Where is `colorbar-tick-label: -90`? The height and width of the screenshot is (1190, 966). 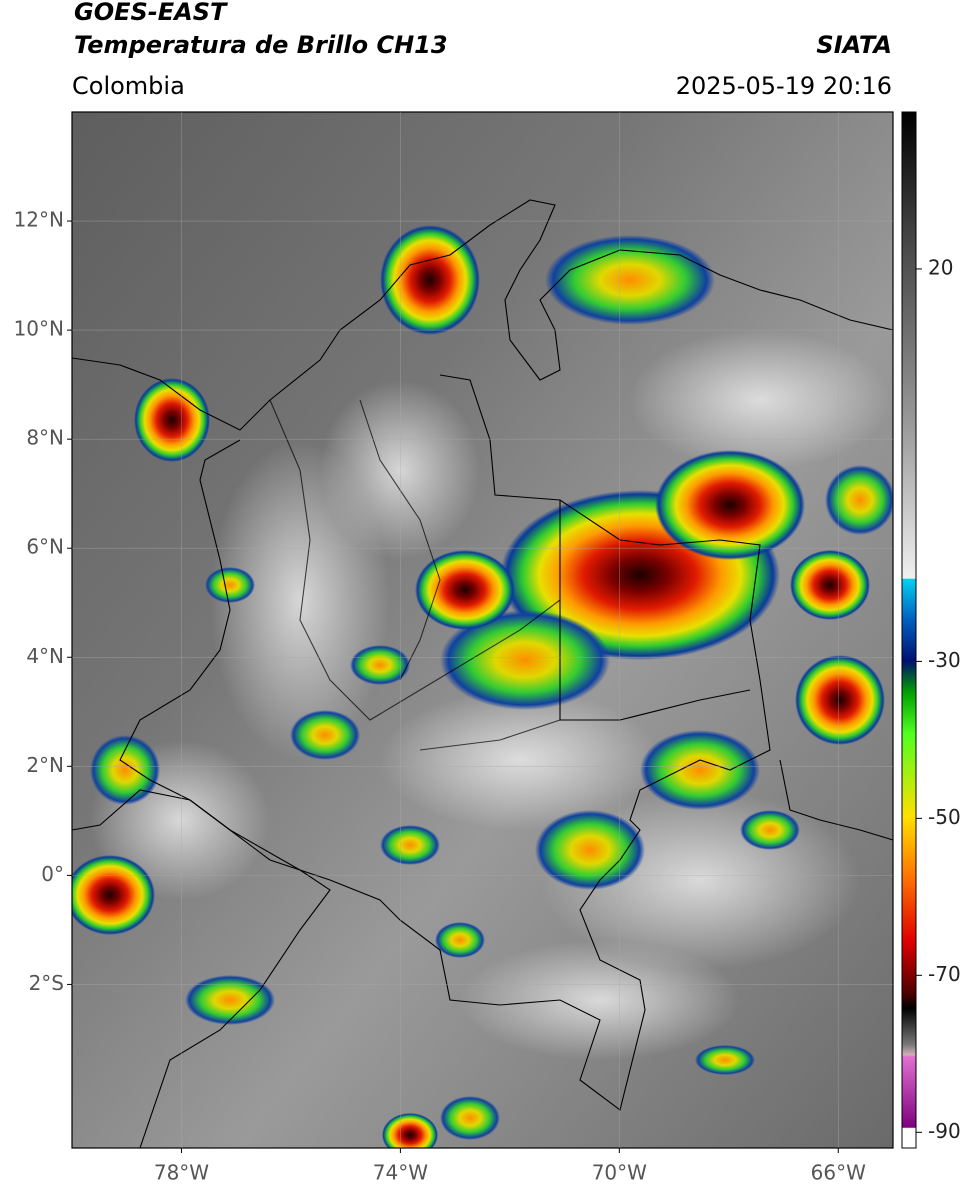
colorbar-tick-label: -90 is located at coordinates (944, 1131).